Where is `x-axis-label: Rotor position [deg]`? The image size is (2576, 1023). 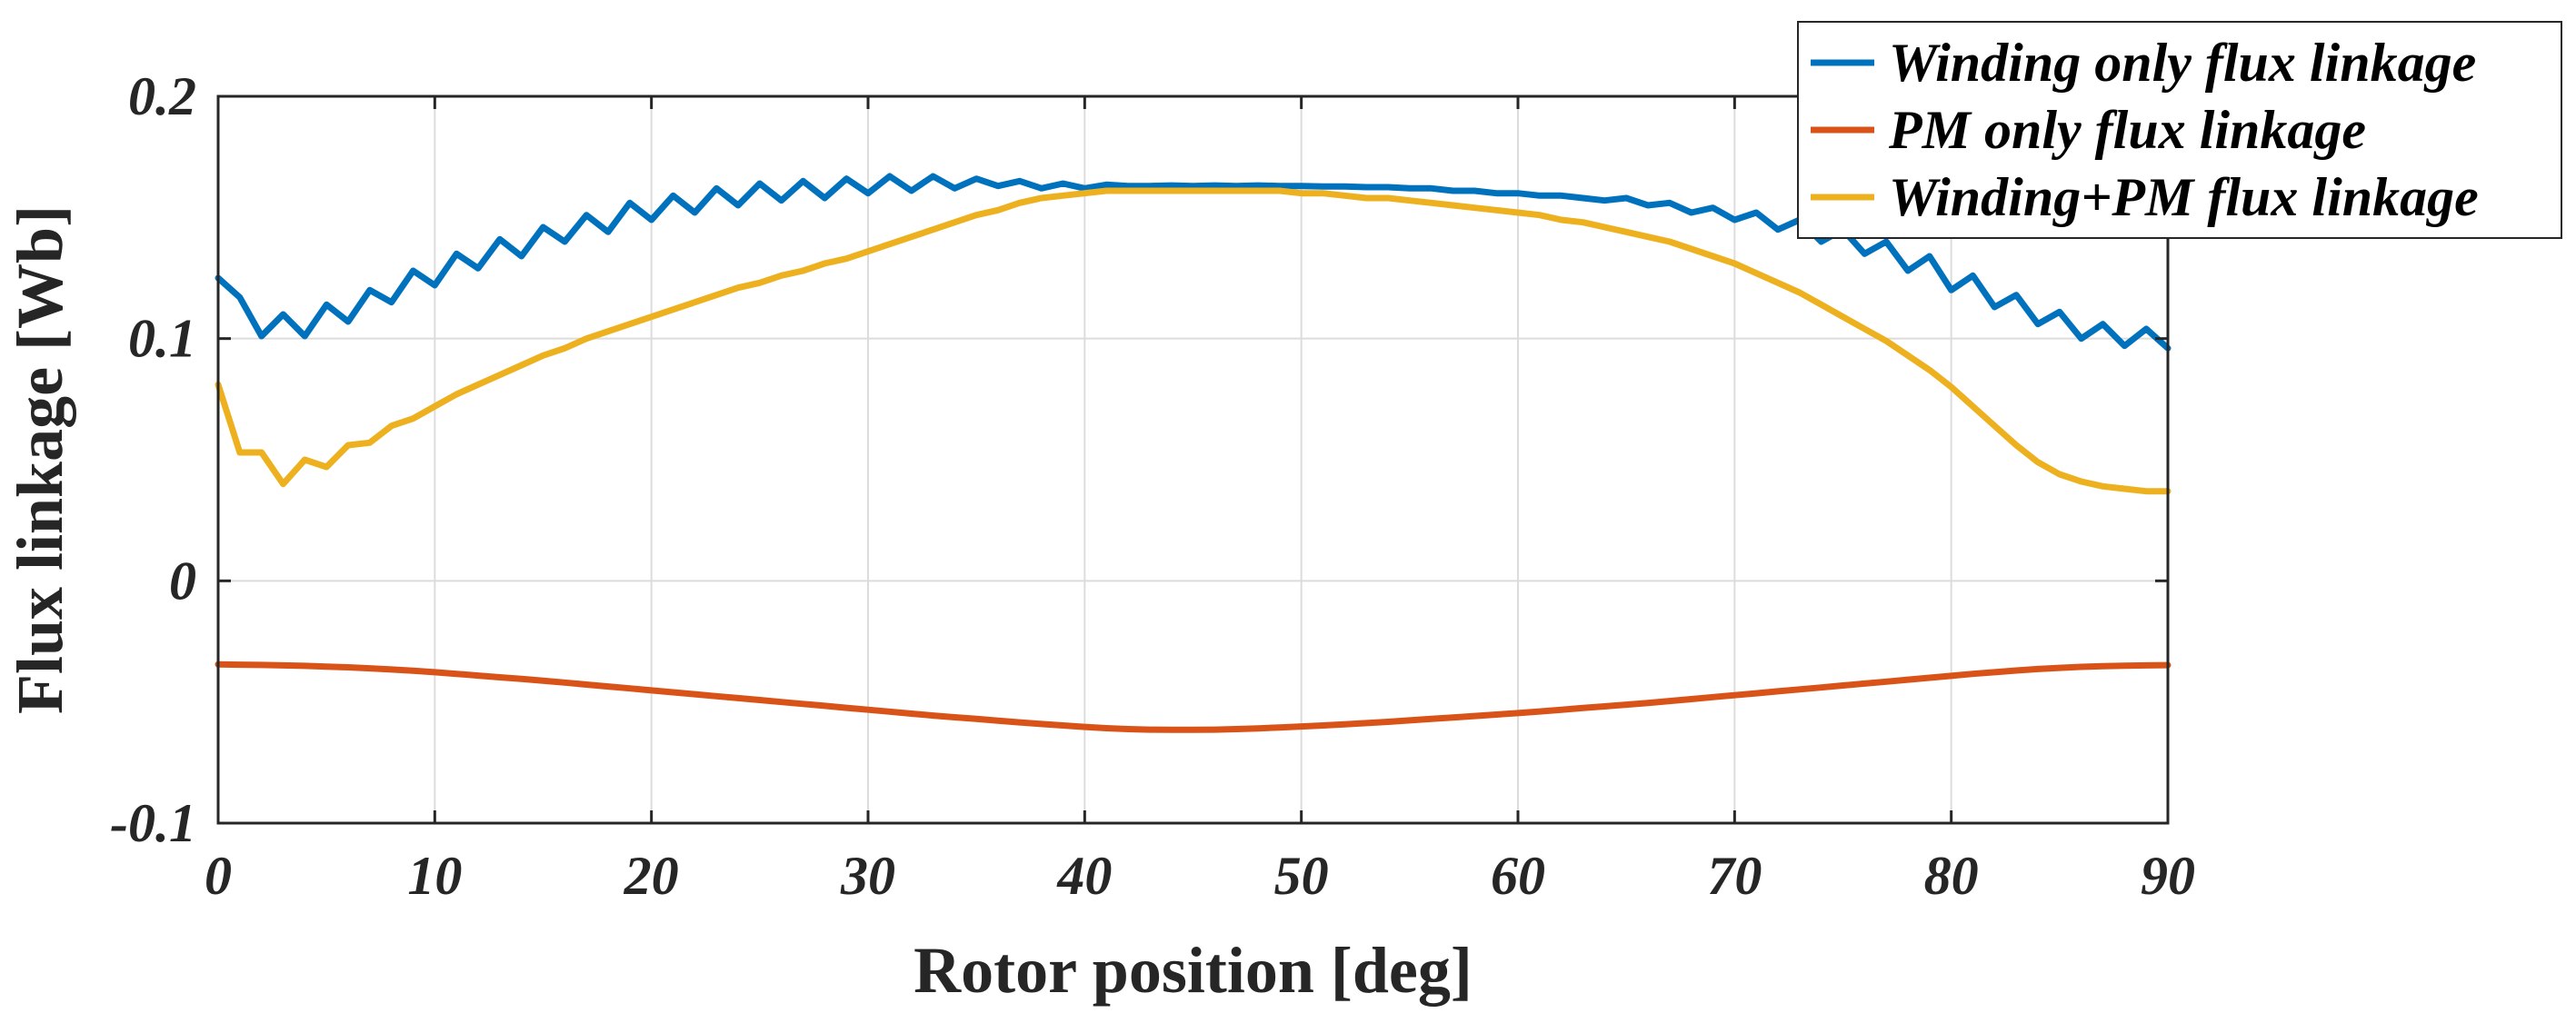
x-axis-label: Rotor position [deg] is located at coordinates (1193, 970).